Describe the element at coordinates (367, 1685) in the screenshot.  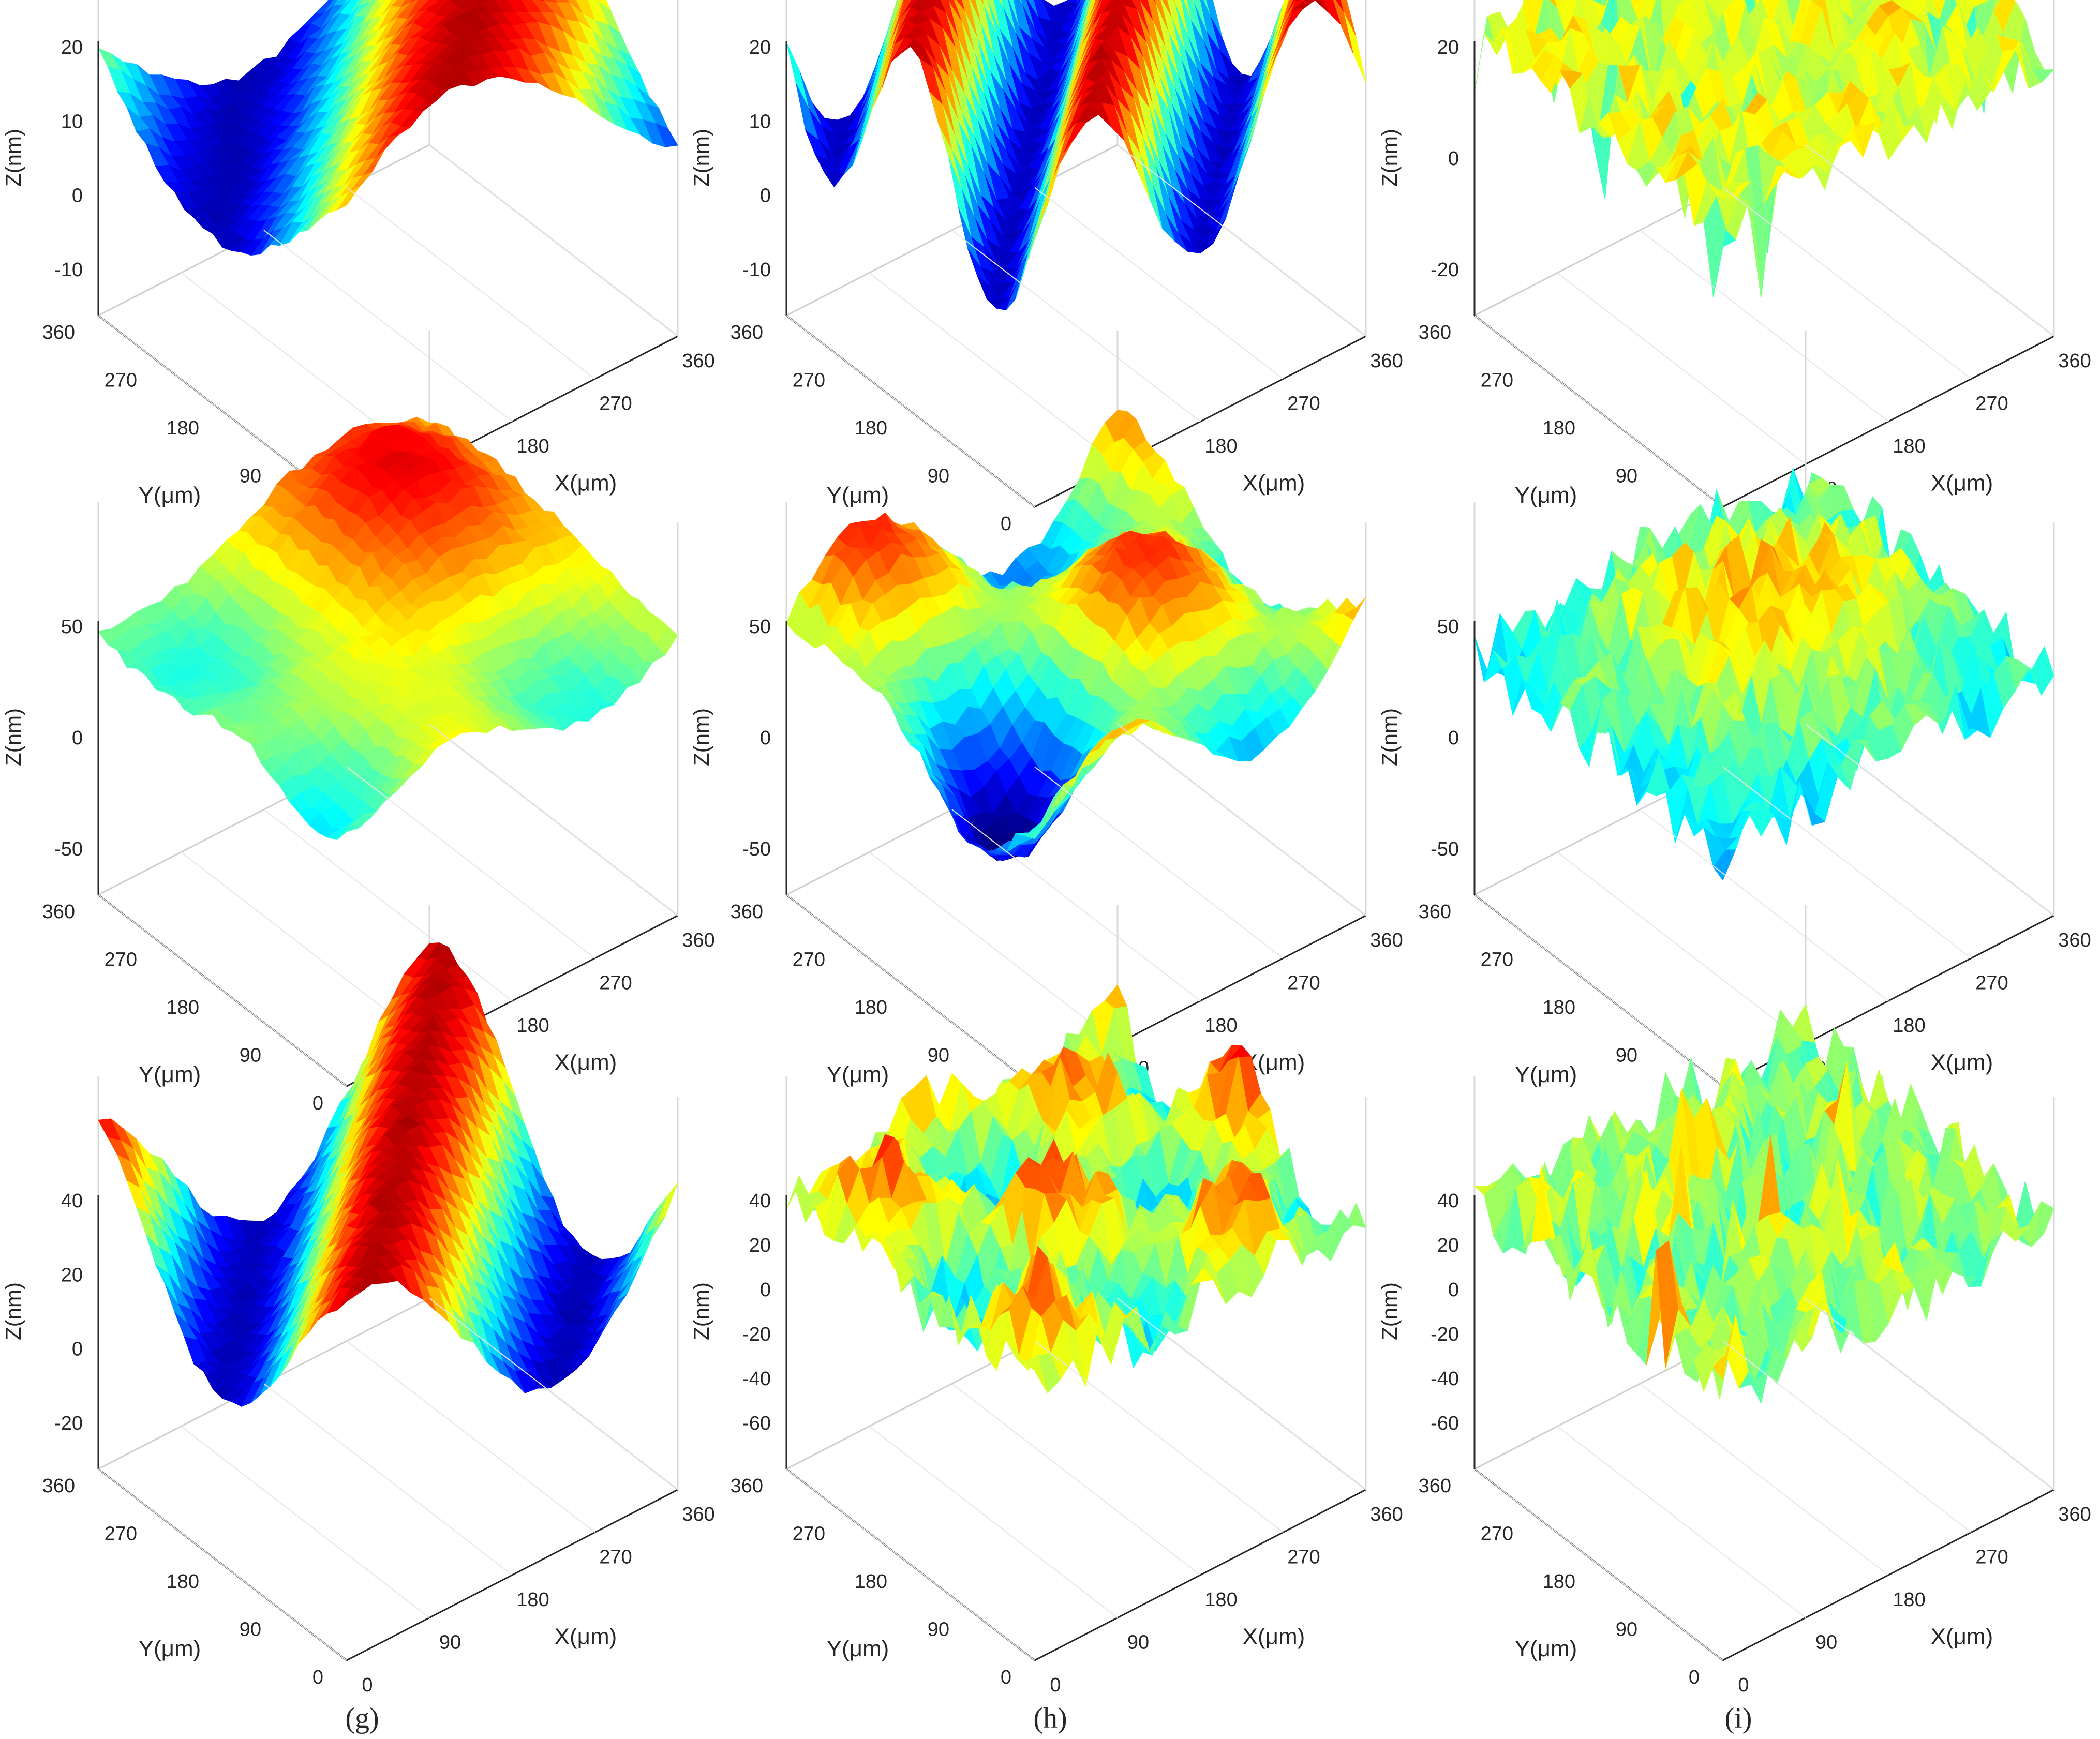
I see `x-tick-label: 0` at that location.